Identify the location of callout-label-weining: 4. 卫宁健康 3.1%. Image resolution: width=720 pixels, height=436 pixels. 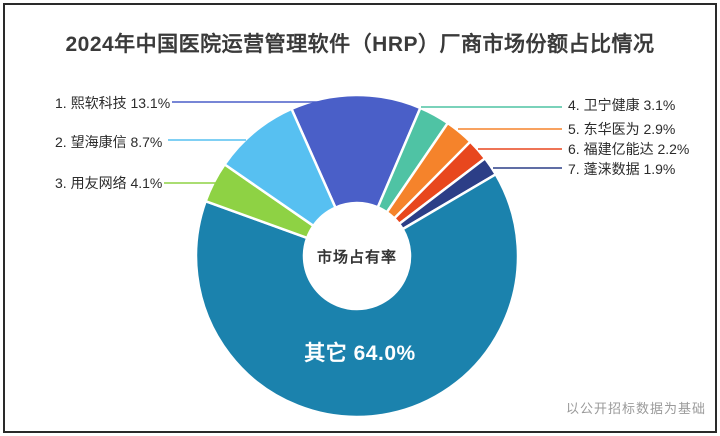
(622, 105).